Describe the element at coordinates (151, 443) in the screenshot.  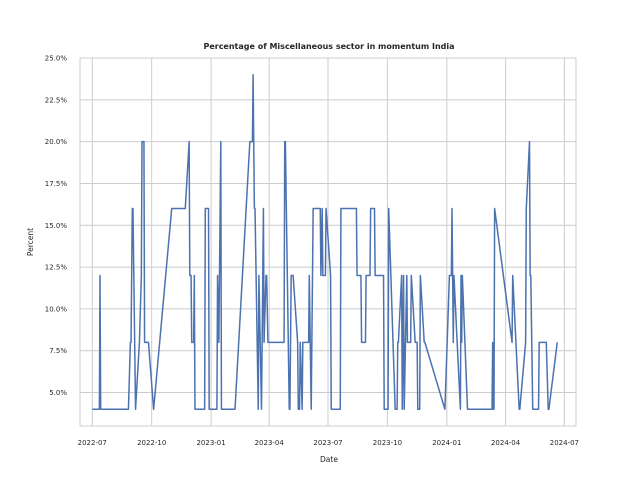
I see `x-tick-label: 2022-10` at that location.